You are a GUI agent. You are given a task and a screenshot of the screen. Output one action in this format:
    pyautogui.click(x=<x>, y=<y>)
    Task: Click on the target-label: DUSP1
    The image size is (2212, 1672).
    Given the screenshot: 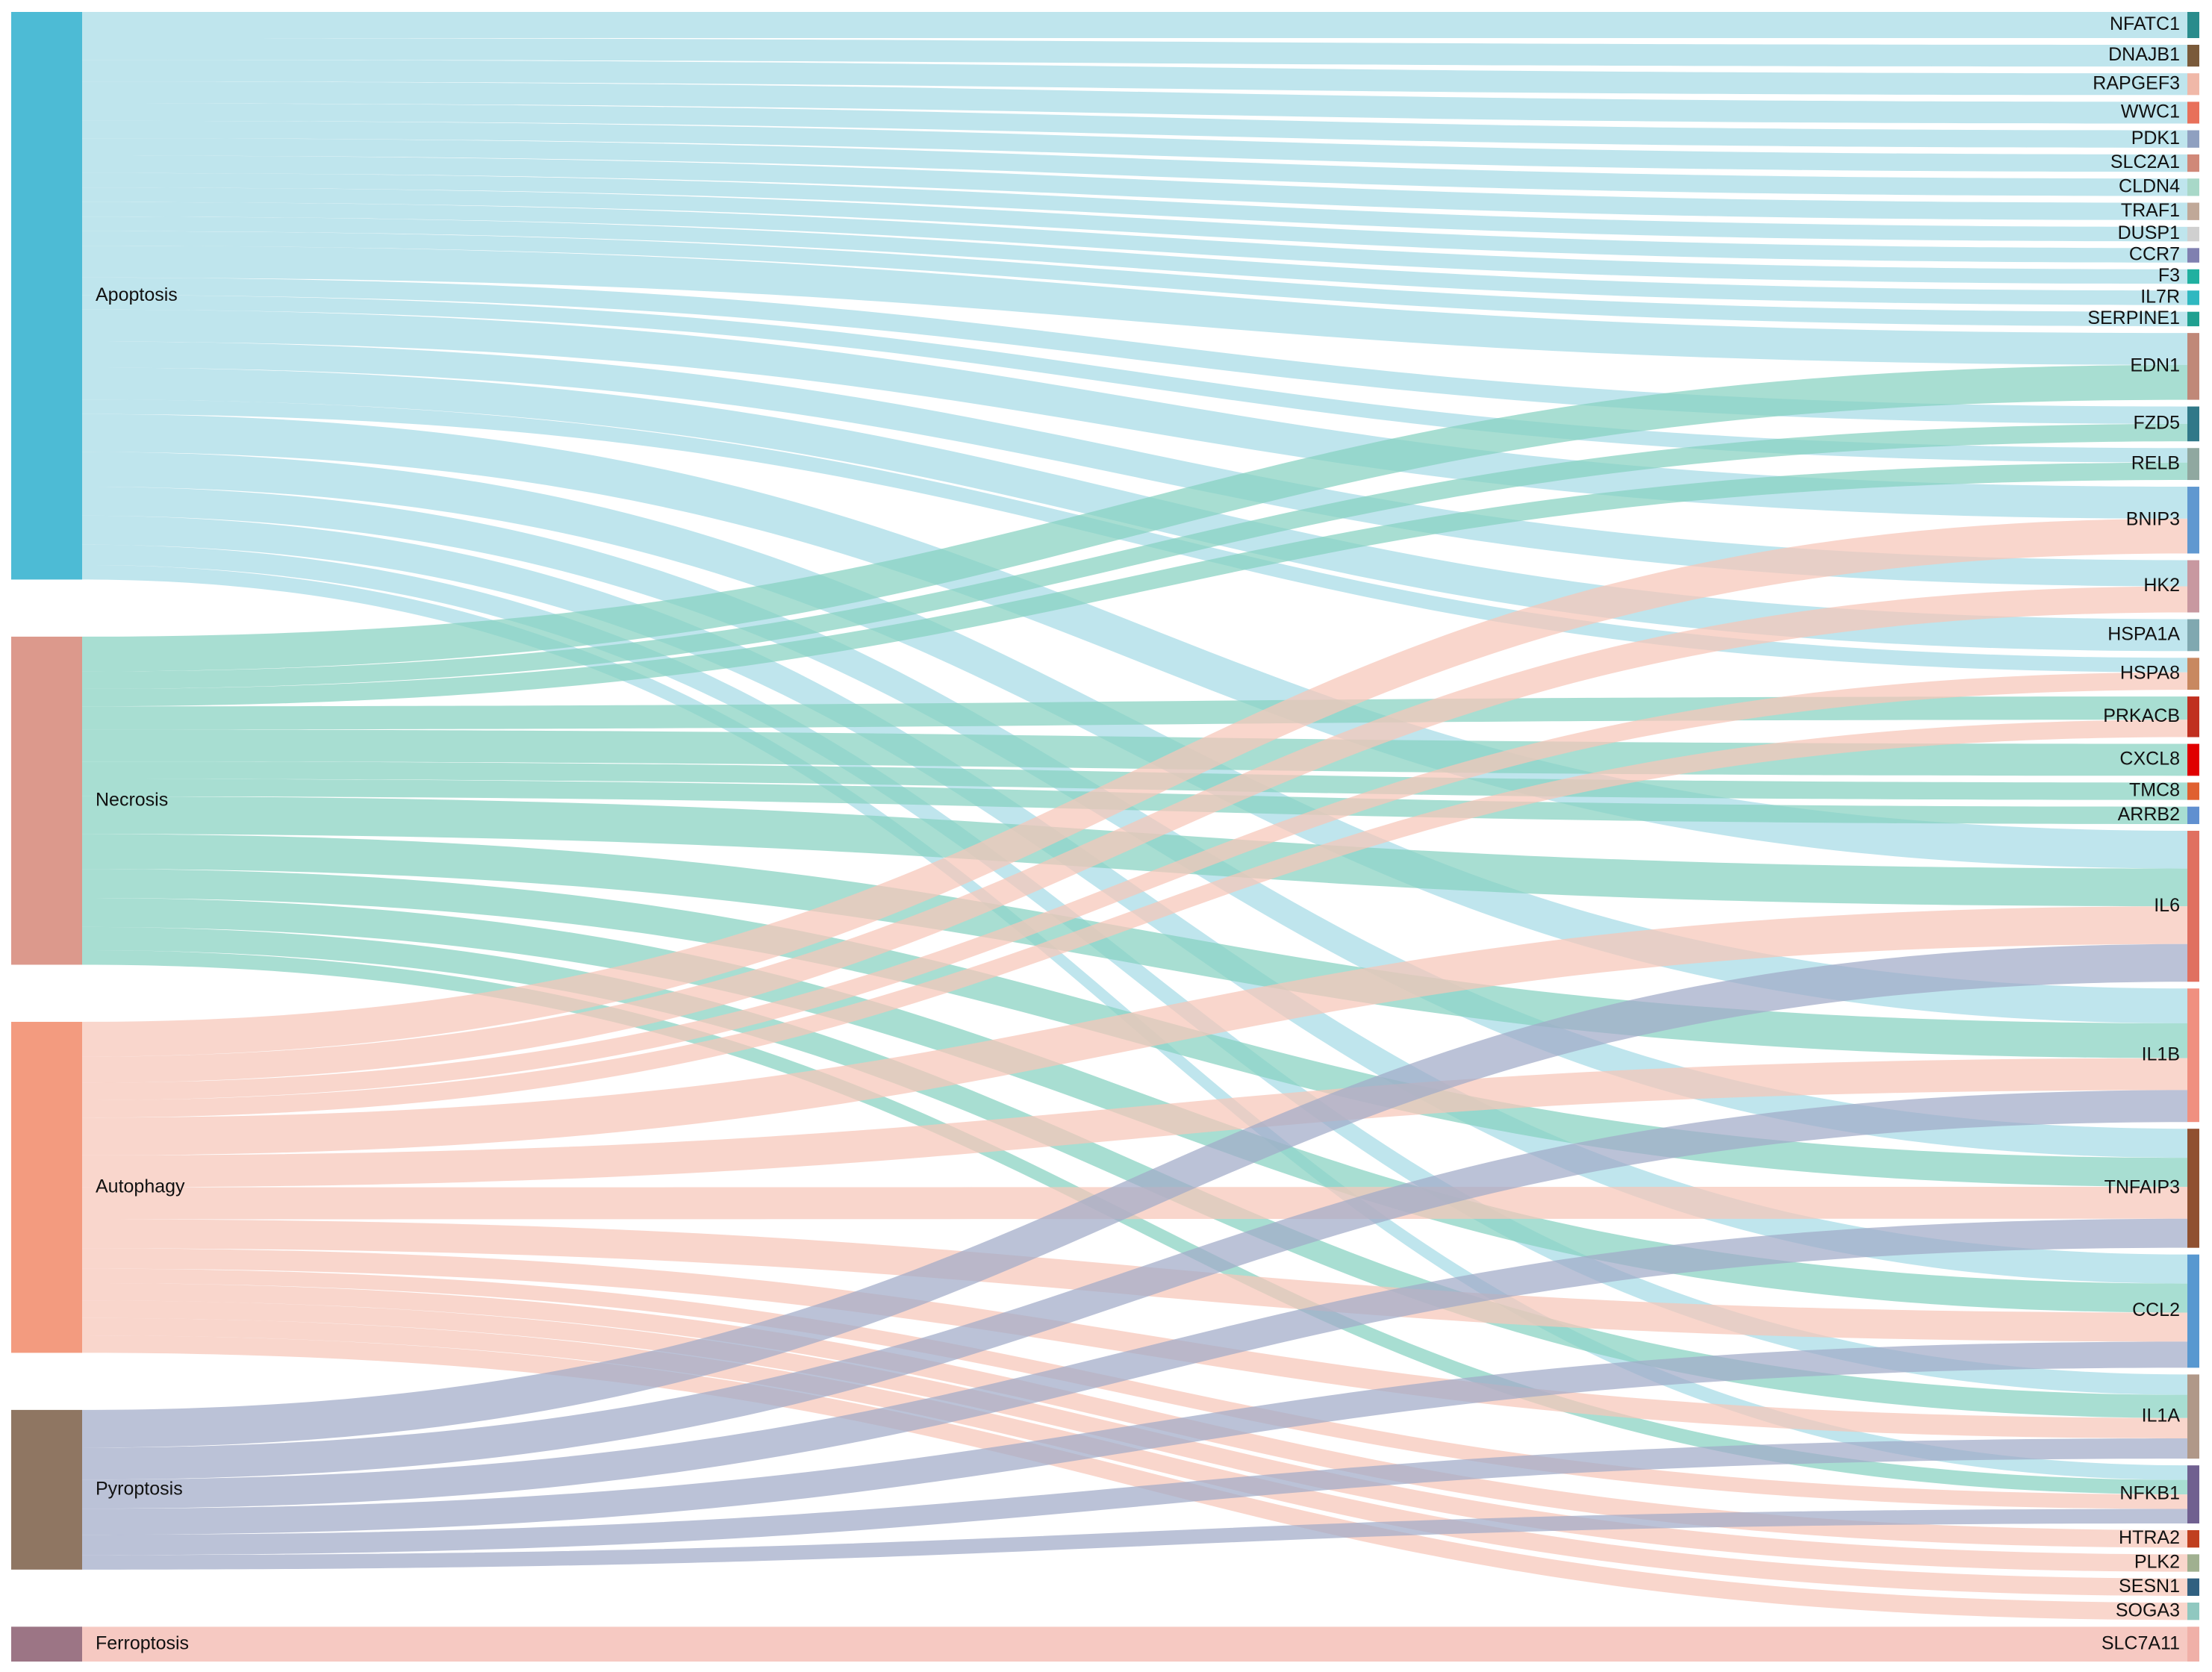 What is the action you would take?
    pyautogui.click(x=2149, y=233)
    